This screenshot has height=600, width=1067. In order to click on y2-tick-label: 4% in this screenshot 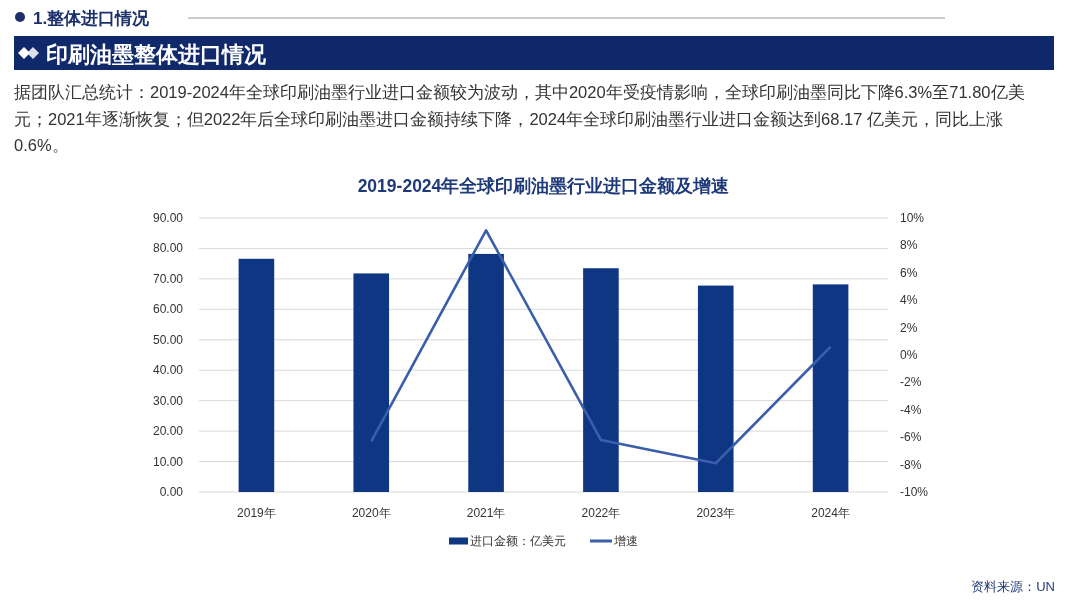, I will do `click(909, 300)`.